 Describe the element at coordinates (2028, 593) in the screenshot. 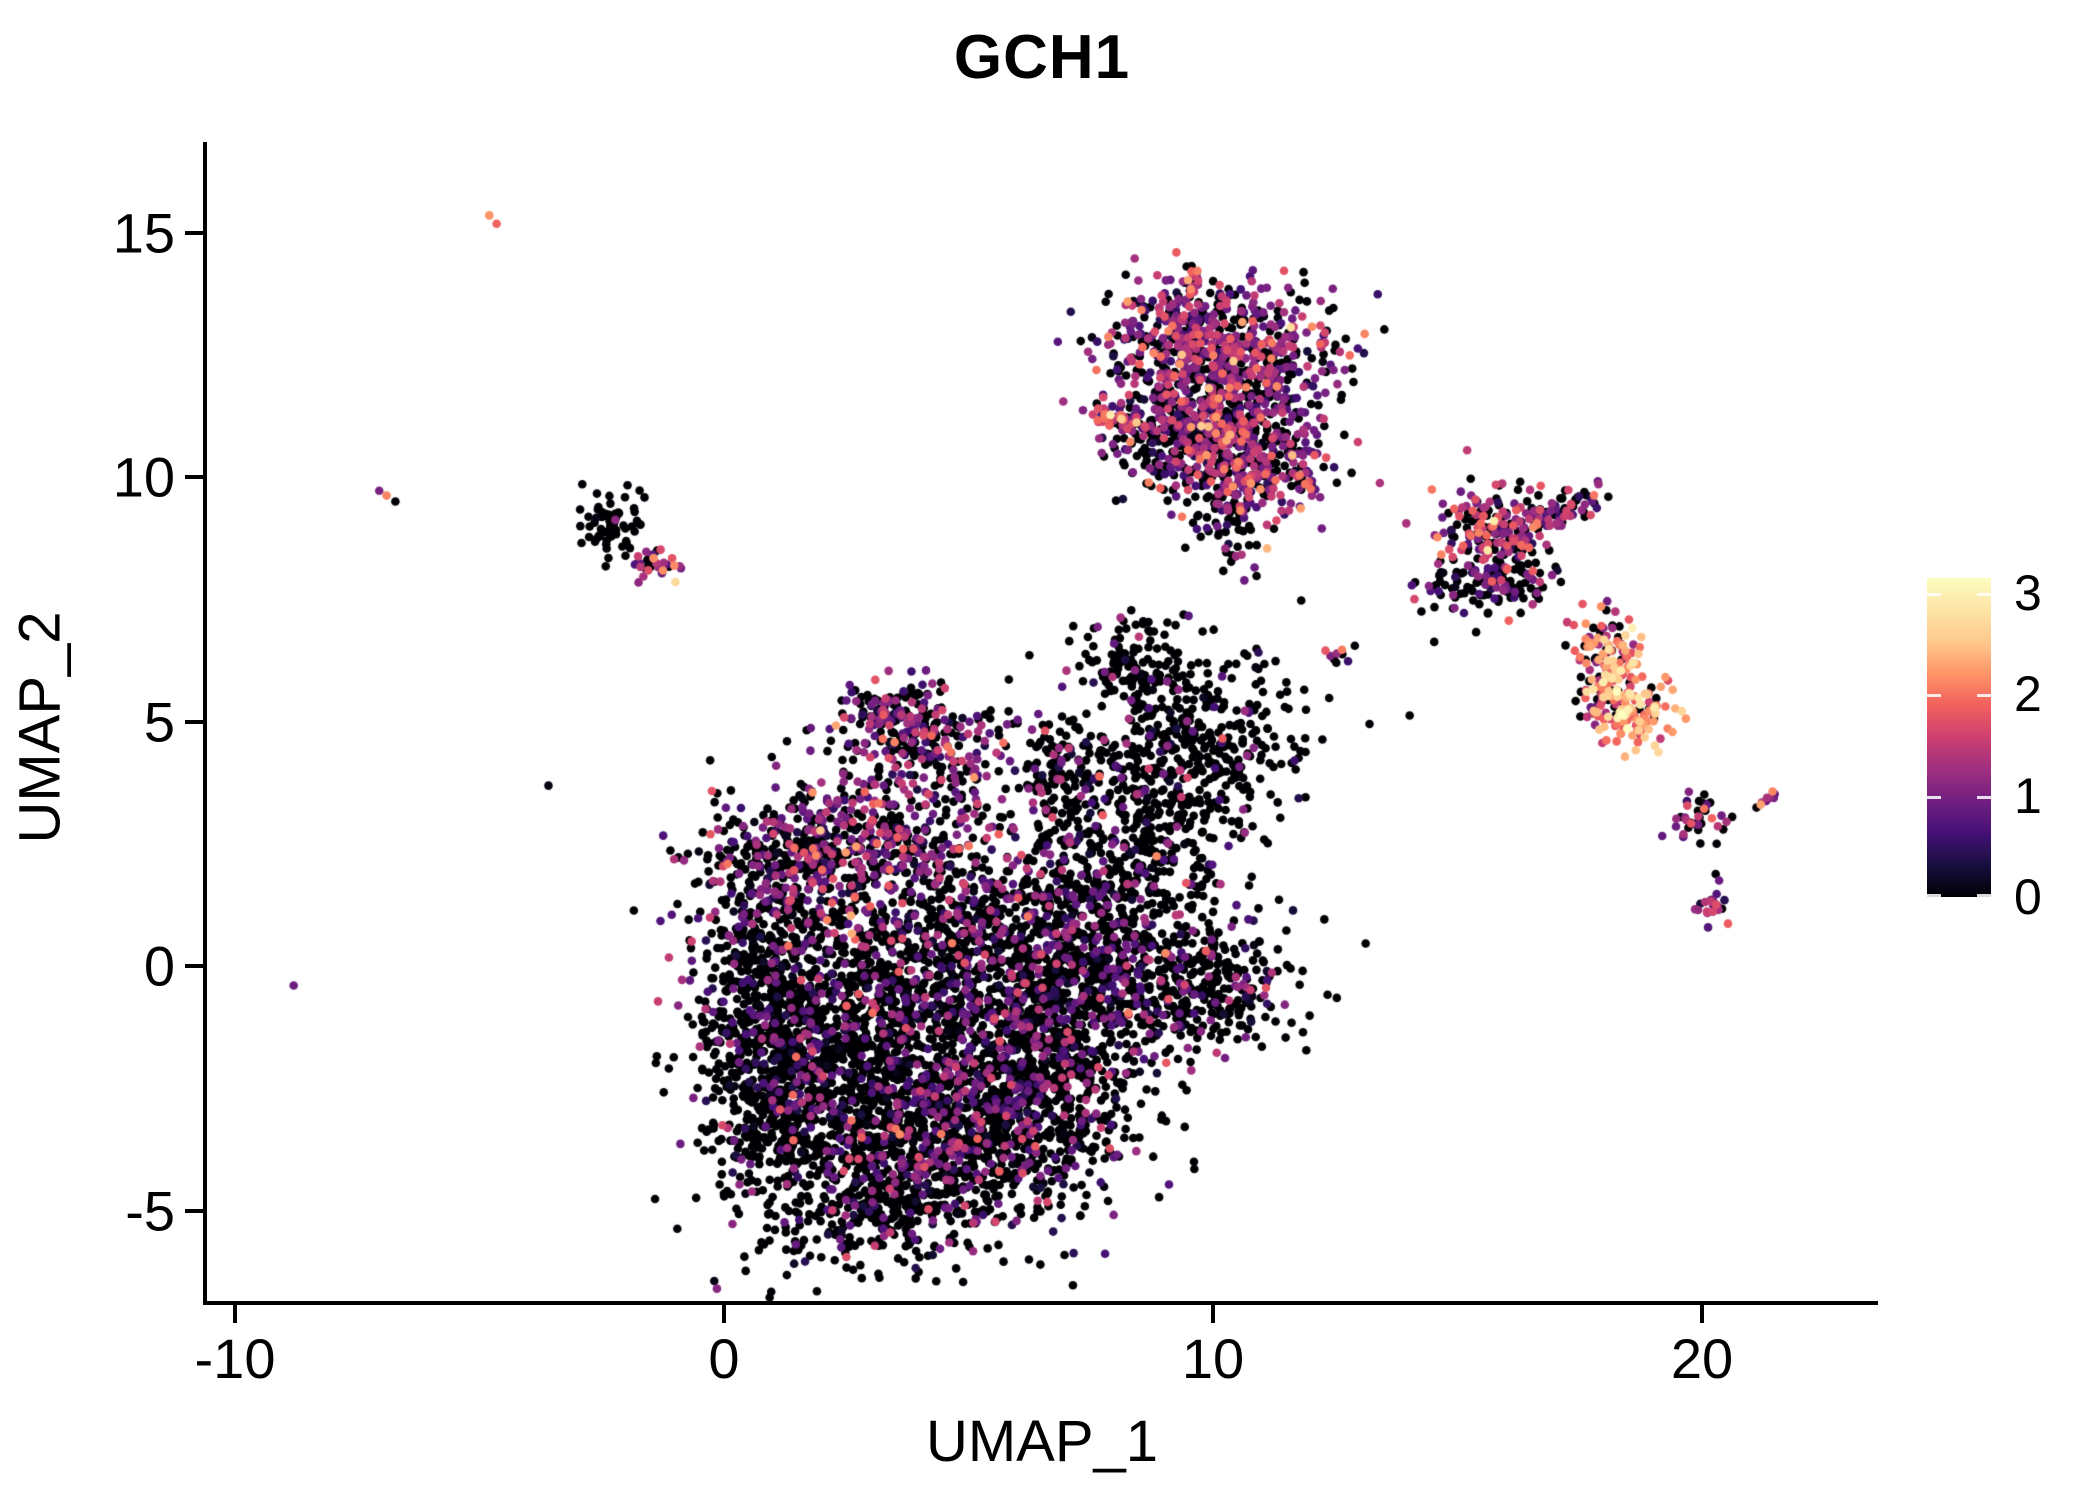

I see `colorbar-tick-label: 3` at that location.